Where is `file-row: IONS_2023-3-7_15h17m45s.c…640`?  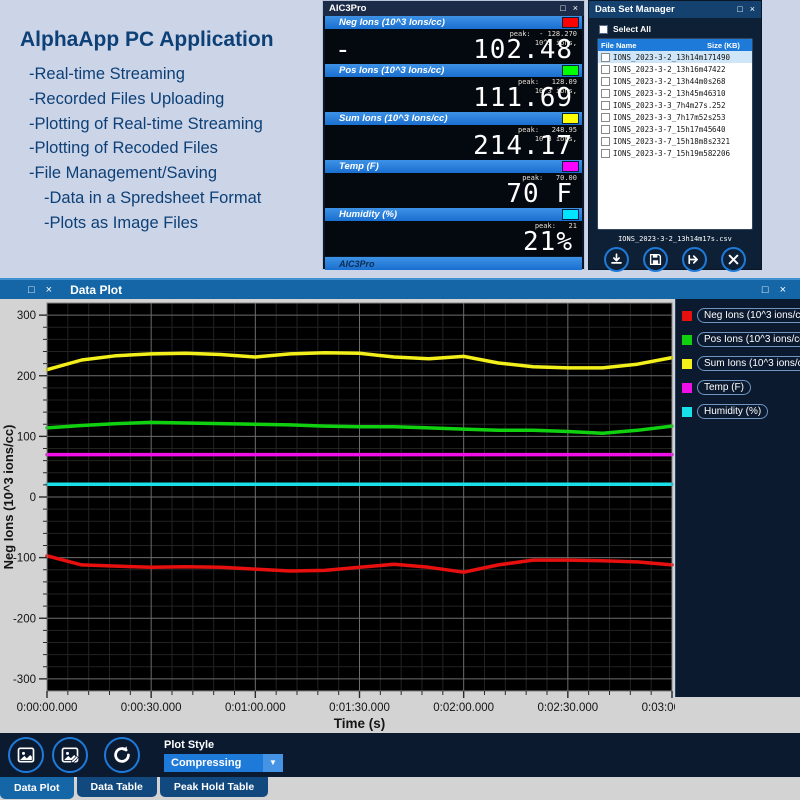
file-row: IONS_2023-3-7_15h17m45s.c…640 is located at coordinates (675, 129).